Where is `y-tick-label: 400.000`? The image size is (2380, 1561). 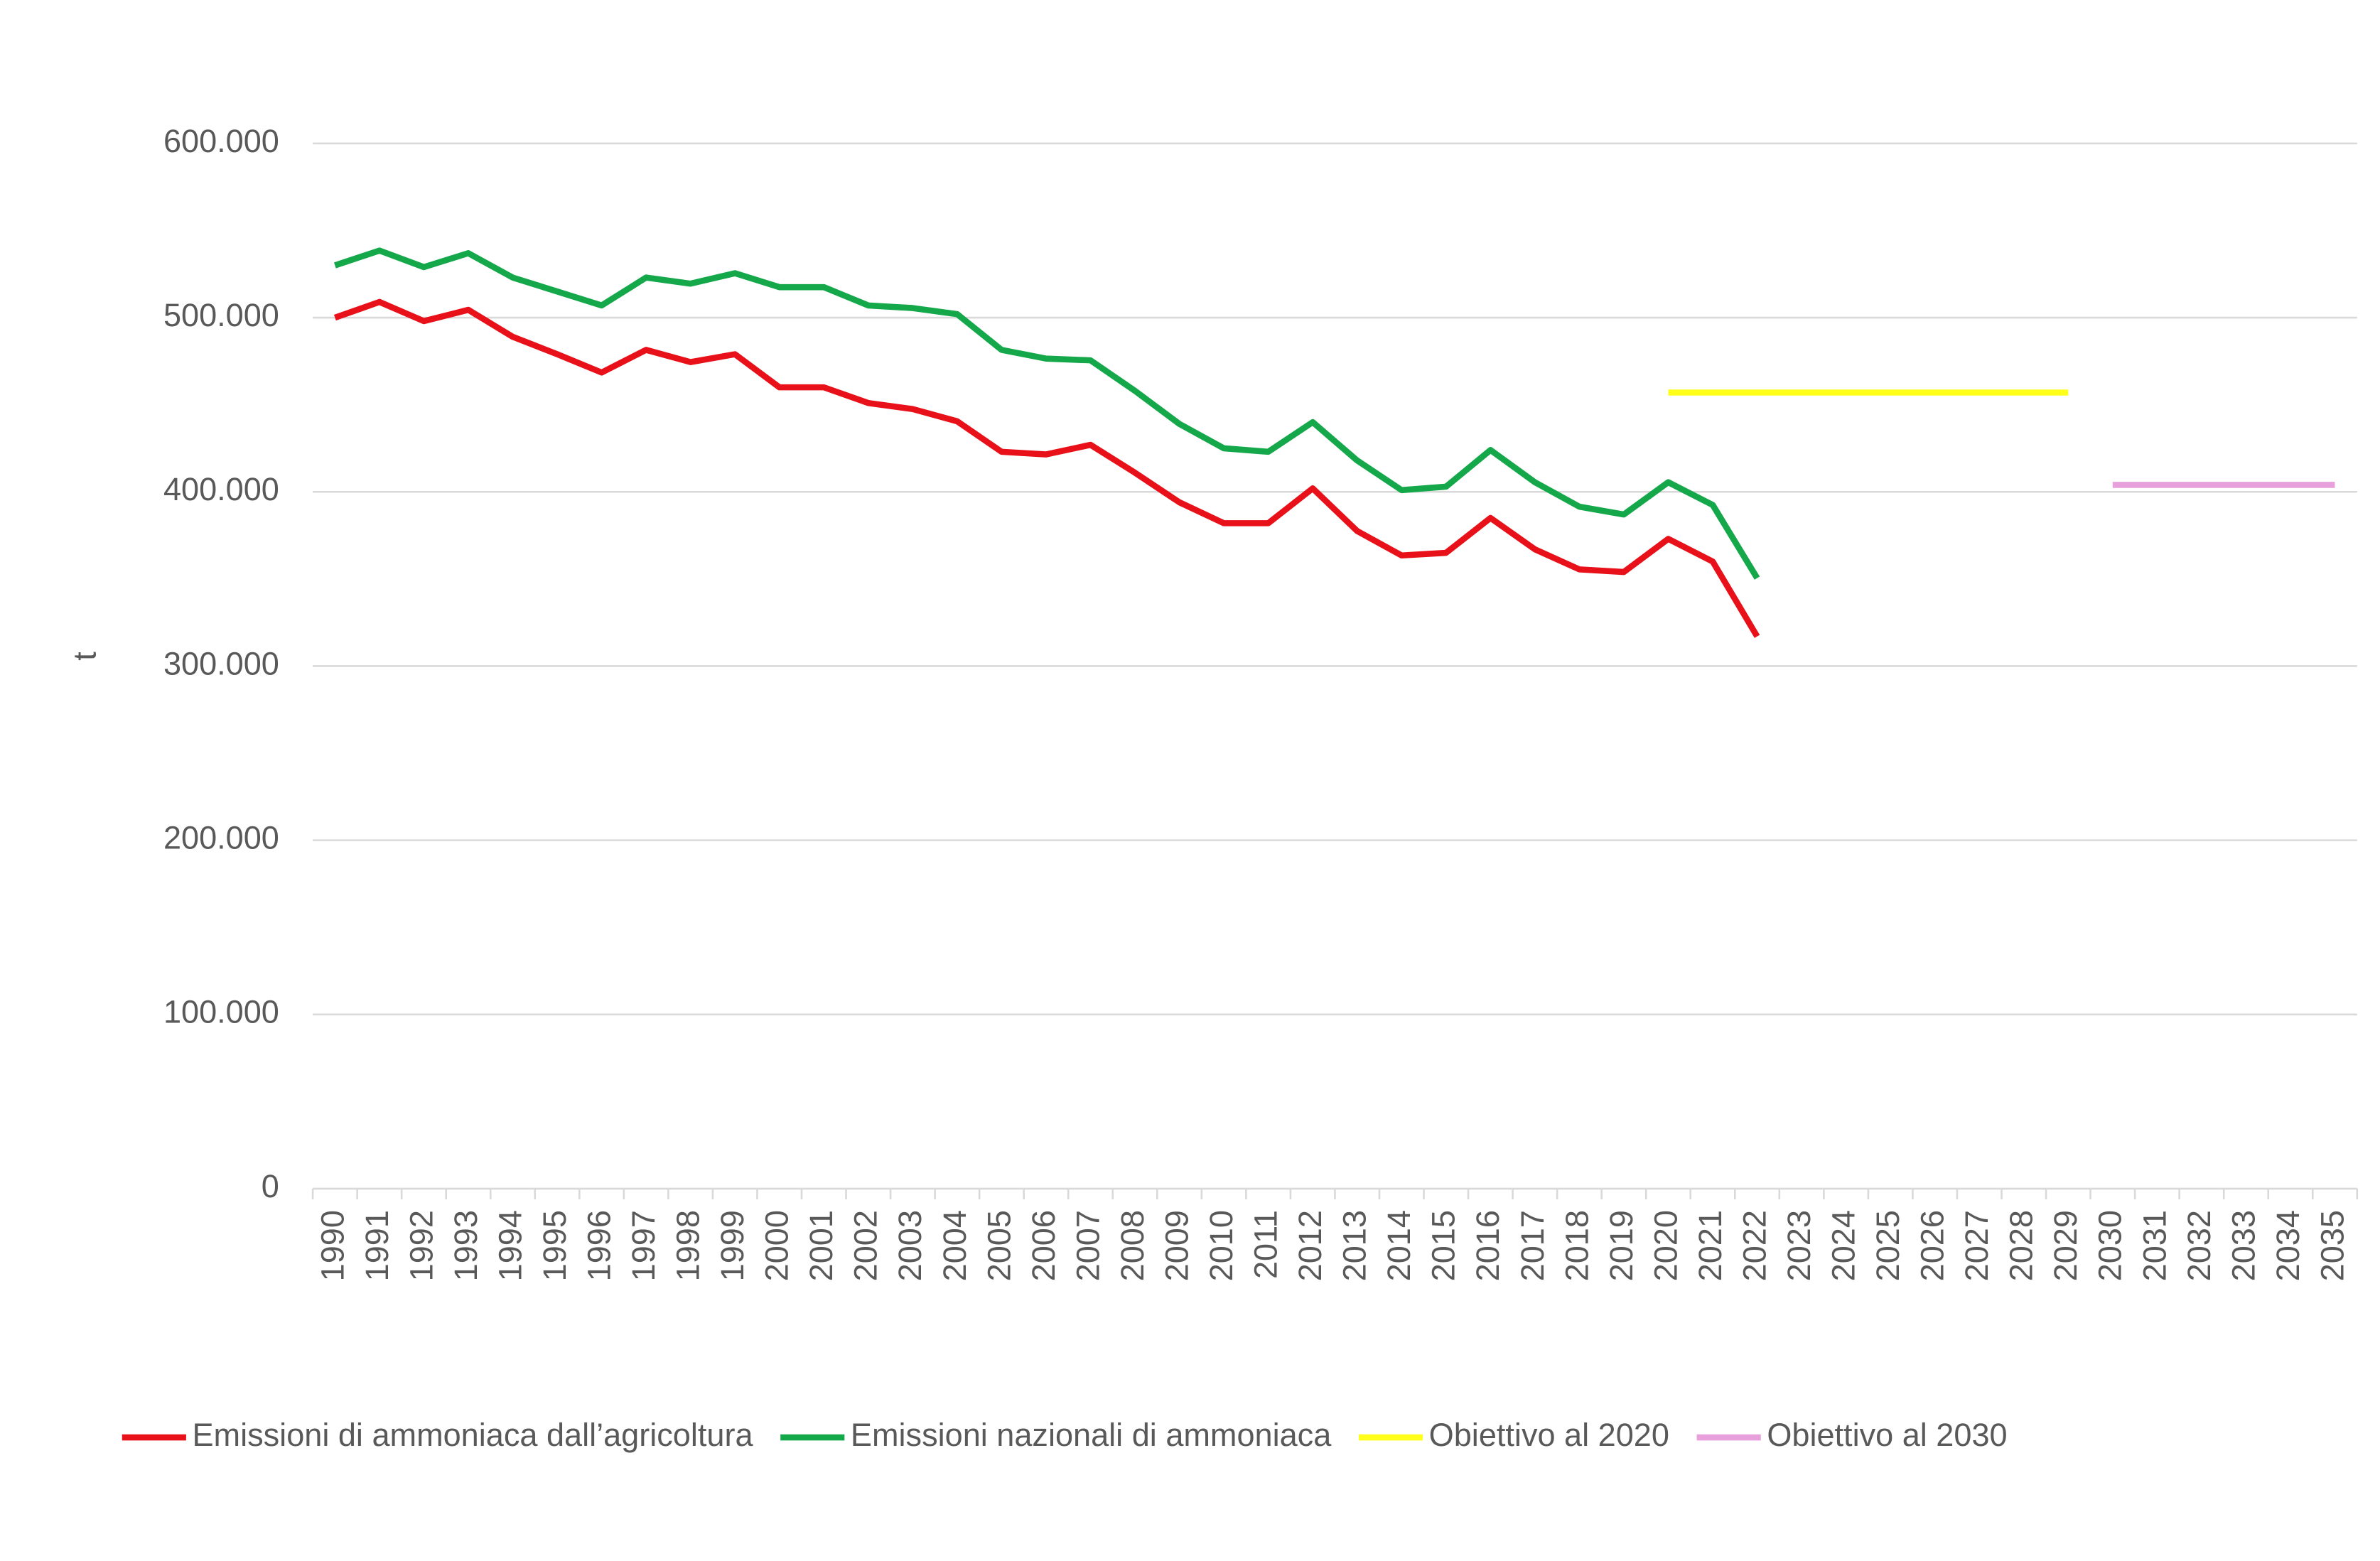
y-tick-label: 400.000 is located at coordinates (221, 489).